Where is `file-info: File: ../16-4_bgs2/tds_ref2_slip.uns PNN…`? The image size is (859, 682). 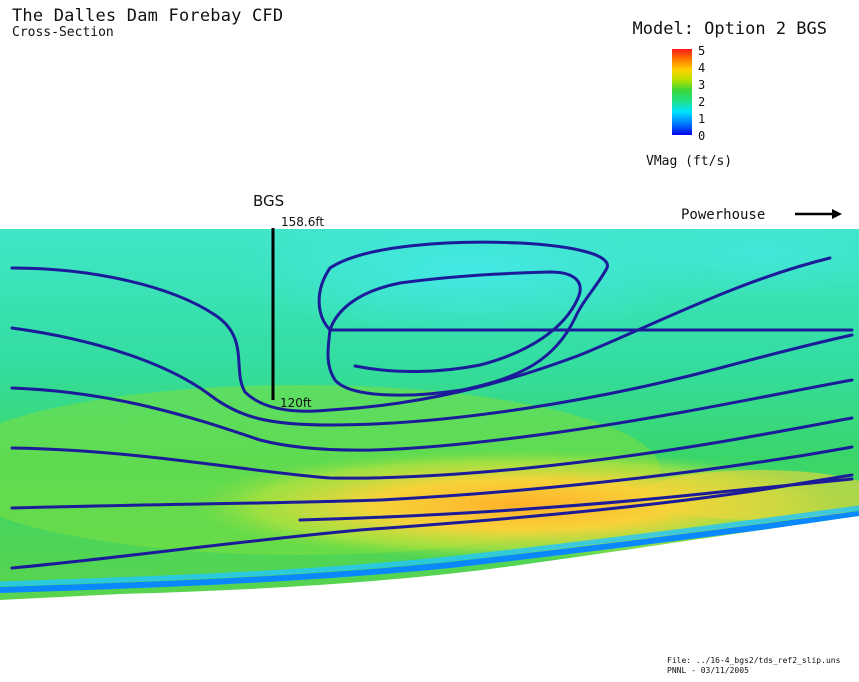 file-info: File: ../16-4_bgs2/tds_ref2_slip.uns PNN… is located at coordinates (753, 666).